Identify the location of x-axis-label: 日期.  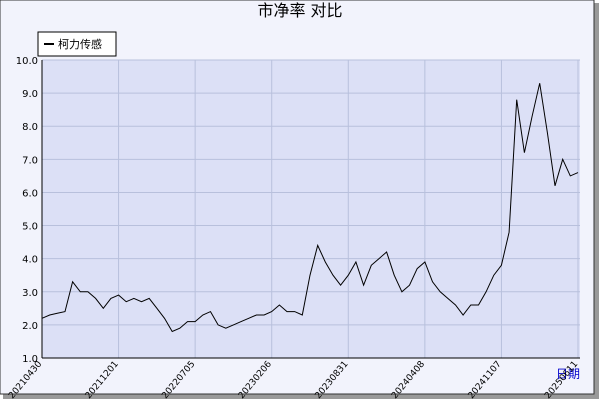
(568, 374).